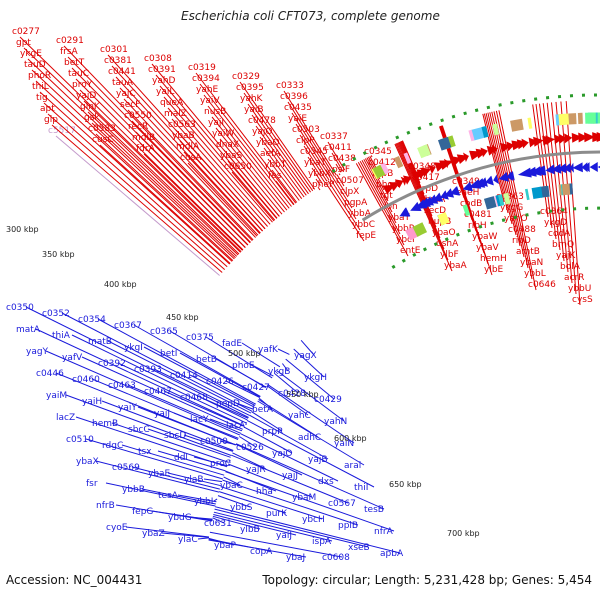 This screenshot has width=600, height=600. Describe the element at coordinates (228, 404) in the screenshot. I see `gene-label: pepD` at that location.